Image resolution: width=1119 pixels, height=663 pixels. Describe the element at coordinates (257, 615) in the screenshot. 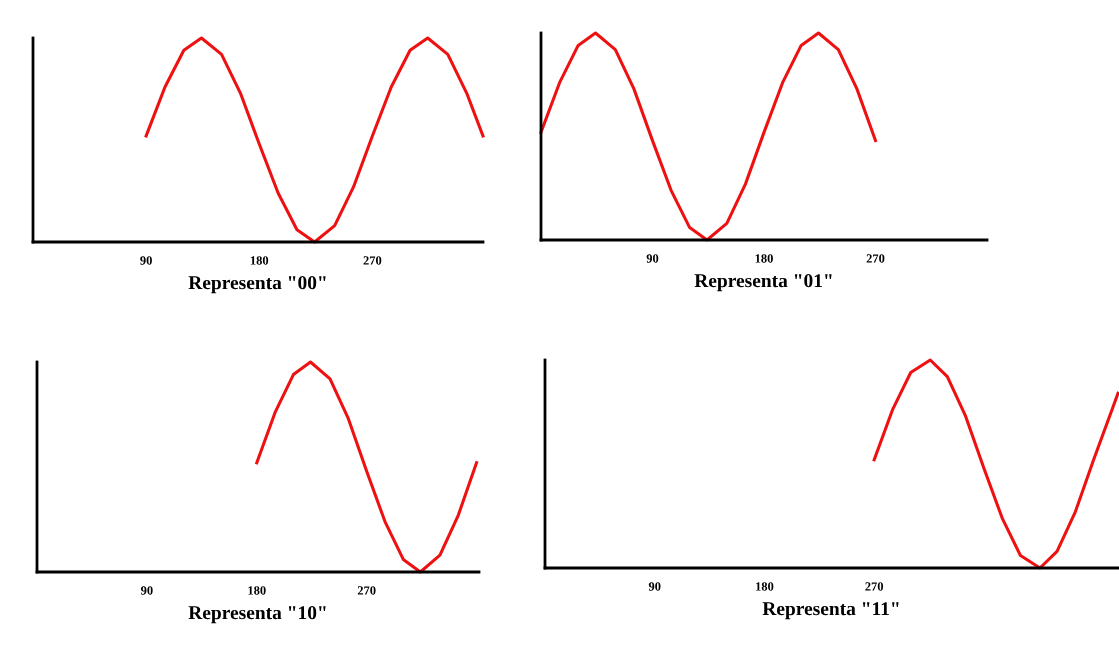

I see `x-axis-title: Representa "10"` at that location.